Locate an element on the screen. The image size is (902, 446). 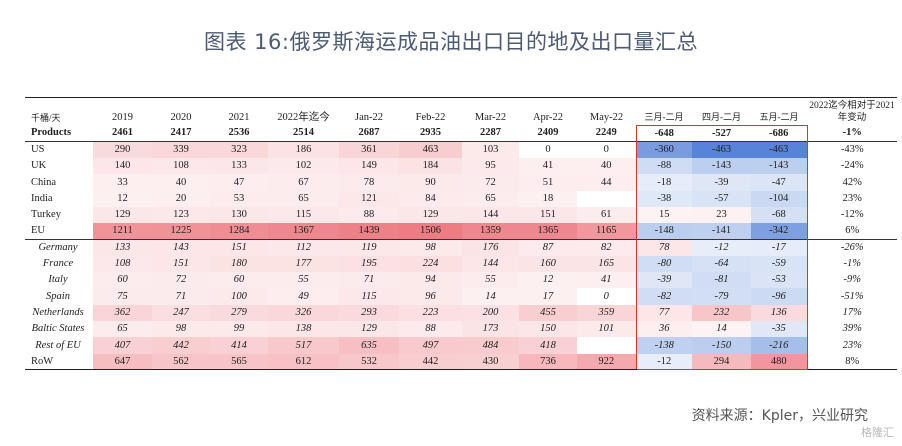
volume-cell: 41 is located at coordinates (548, 166).